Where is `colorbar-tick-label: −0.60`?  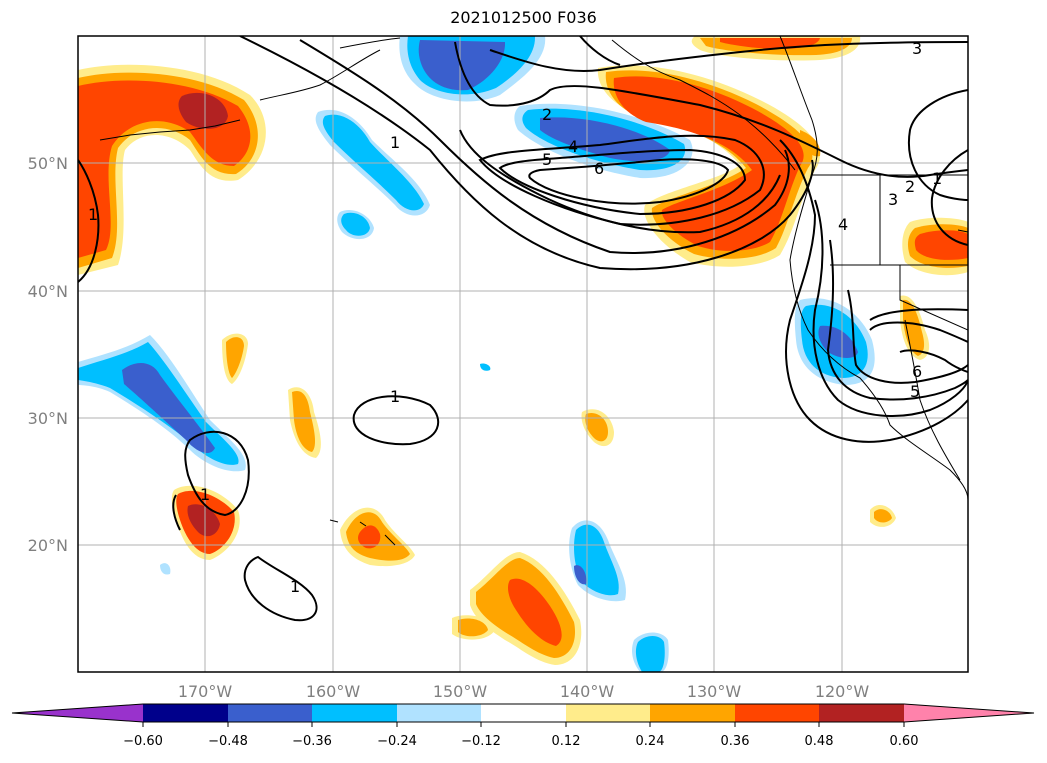 colorbar-tick-label: −0.60 is located at coordinates (143, 741).